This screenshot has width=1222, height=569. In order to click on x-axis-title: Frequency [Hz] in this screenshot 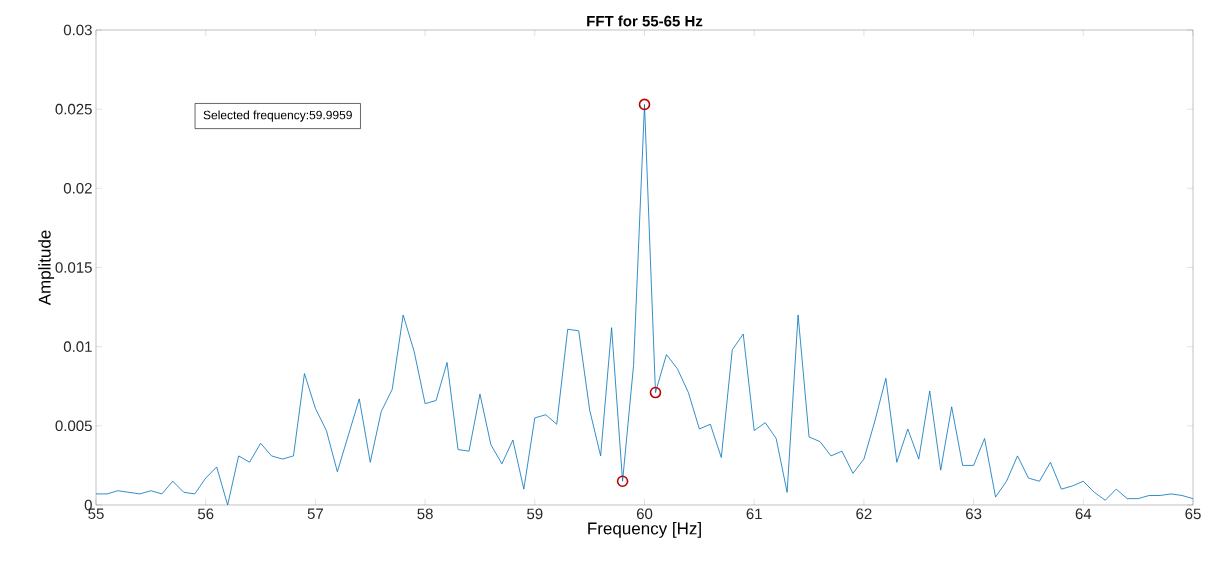, I will do `click(644, 530)`.